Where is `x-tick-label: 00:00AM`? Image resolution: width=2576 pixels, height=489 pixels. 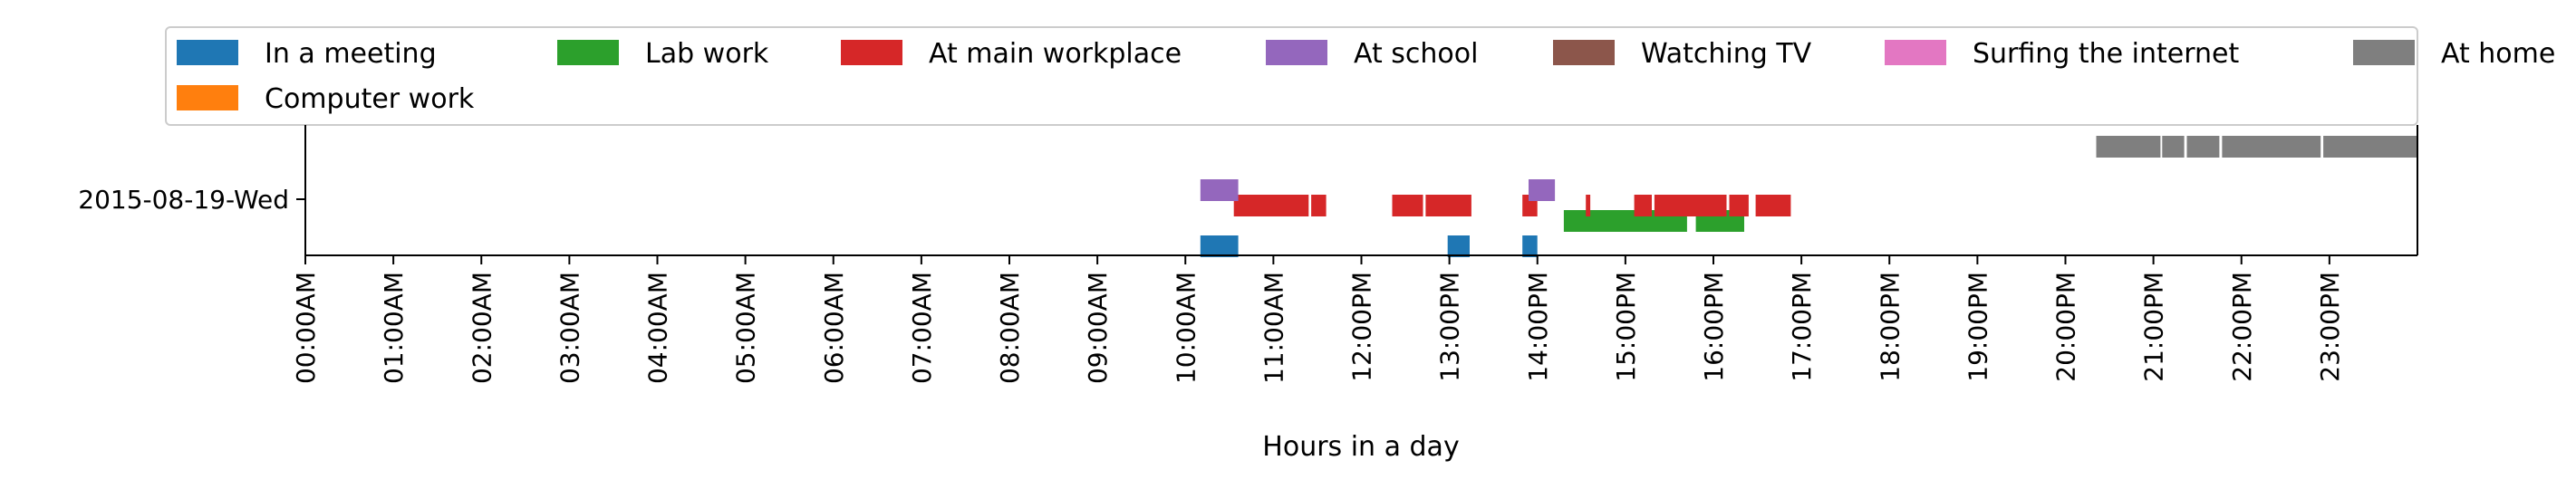
x-tick-label: 00:00AM is located at coordinates (306, 328).